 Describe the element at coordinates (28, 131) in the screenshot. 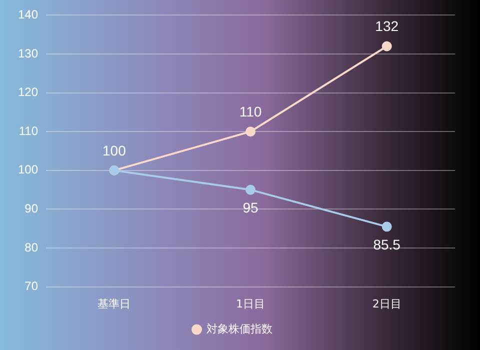

I see `y-tick-label: 110` at that location.